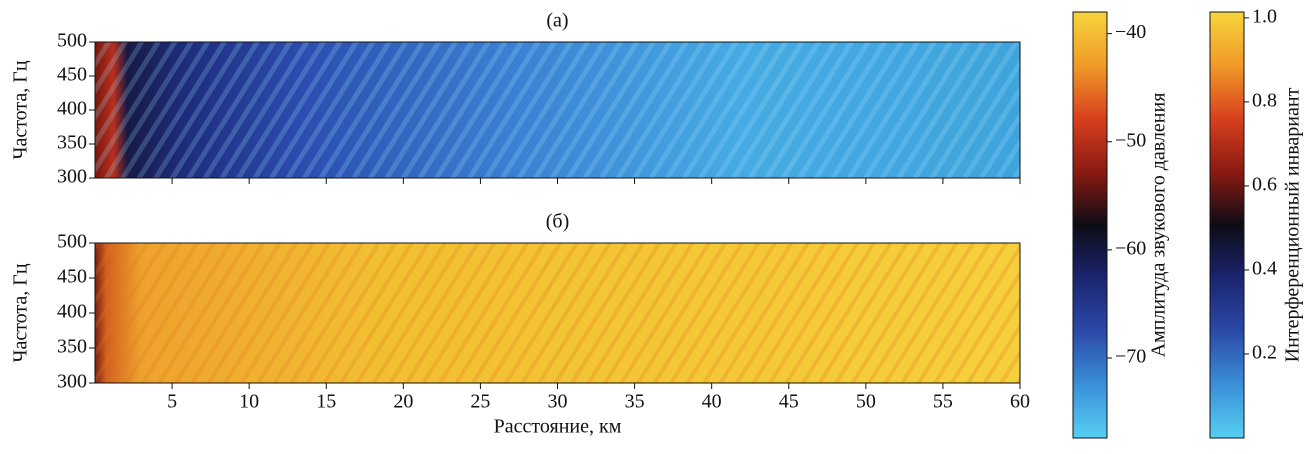  What do you see at coordinates (403, 402) in the screenshot?
I see `x-tick-label: 20` at bounding box center [403, 402].